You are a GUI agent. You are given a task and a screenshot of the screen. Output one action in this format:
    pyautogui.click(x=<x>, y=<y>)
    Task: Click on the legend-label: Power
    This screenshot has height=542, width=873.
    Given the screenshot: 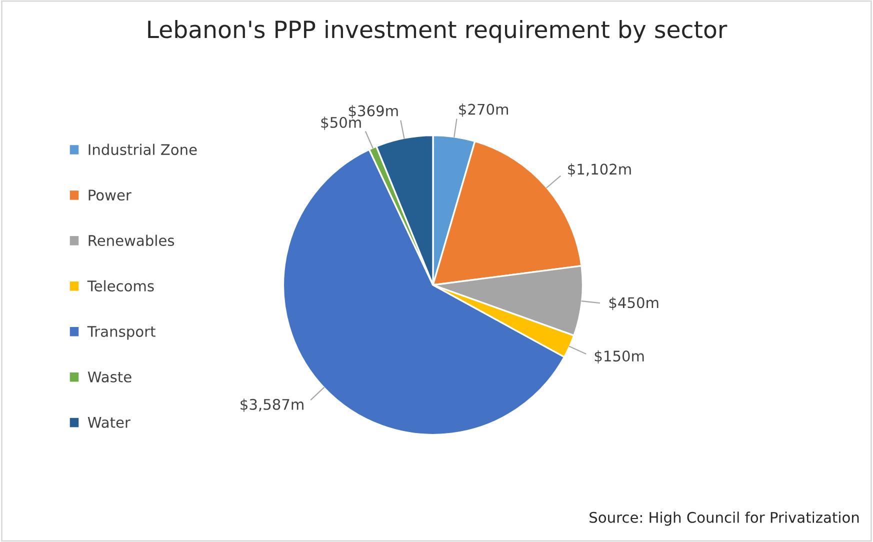 What is the action you would take?
    pyautogui.click(x=110, y=195)
    